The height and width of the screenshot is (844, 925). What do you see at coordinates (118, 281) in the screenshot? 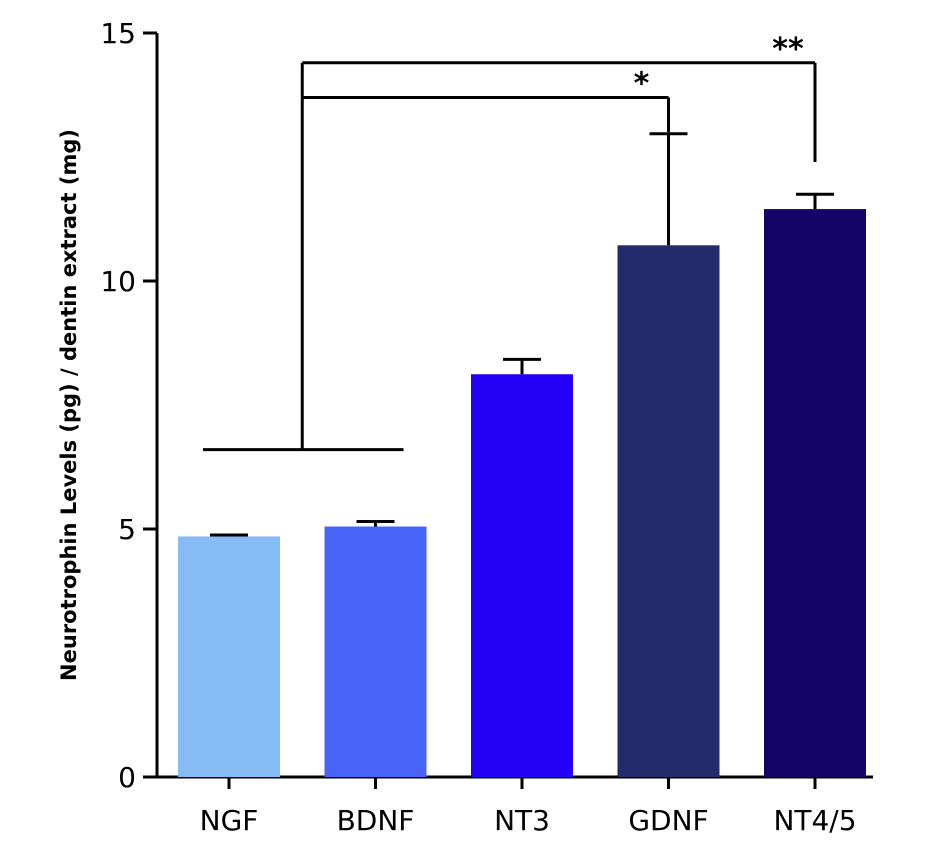
I see `y-tick-label: 10` at bounding box center [118, 281].